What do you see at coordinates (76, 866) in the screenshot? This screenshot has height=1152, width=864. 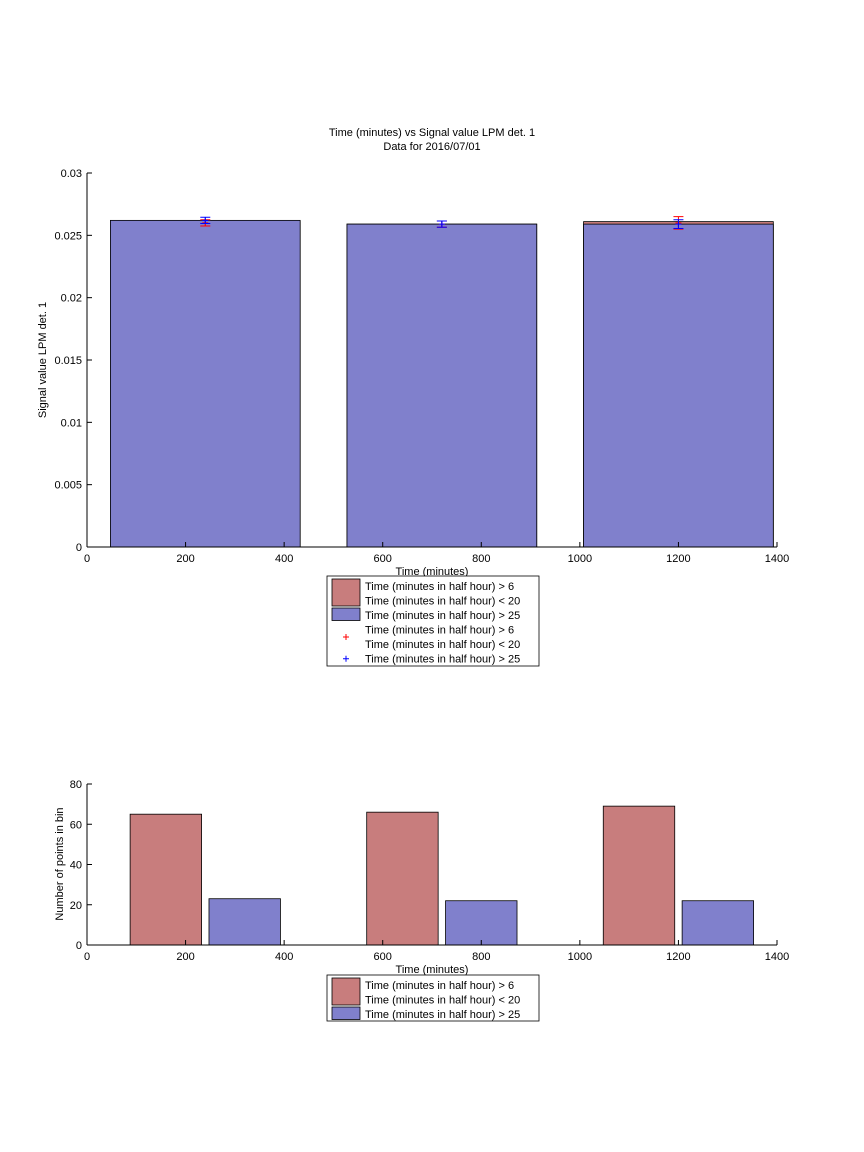 I see `y-tick-label: 40` at bounding box center [76, 866].